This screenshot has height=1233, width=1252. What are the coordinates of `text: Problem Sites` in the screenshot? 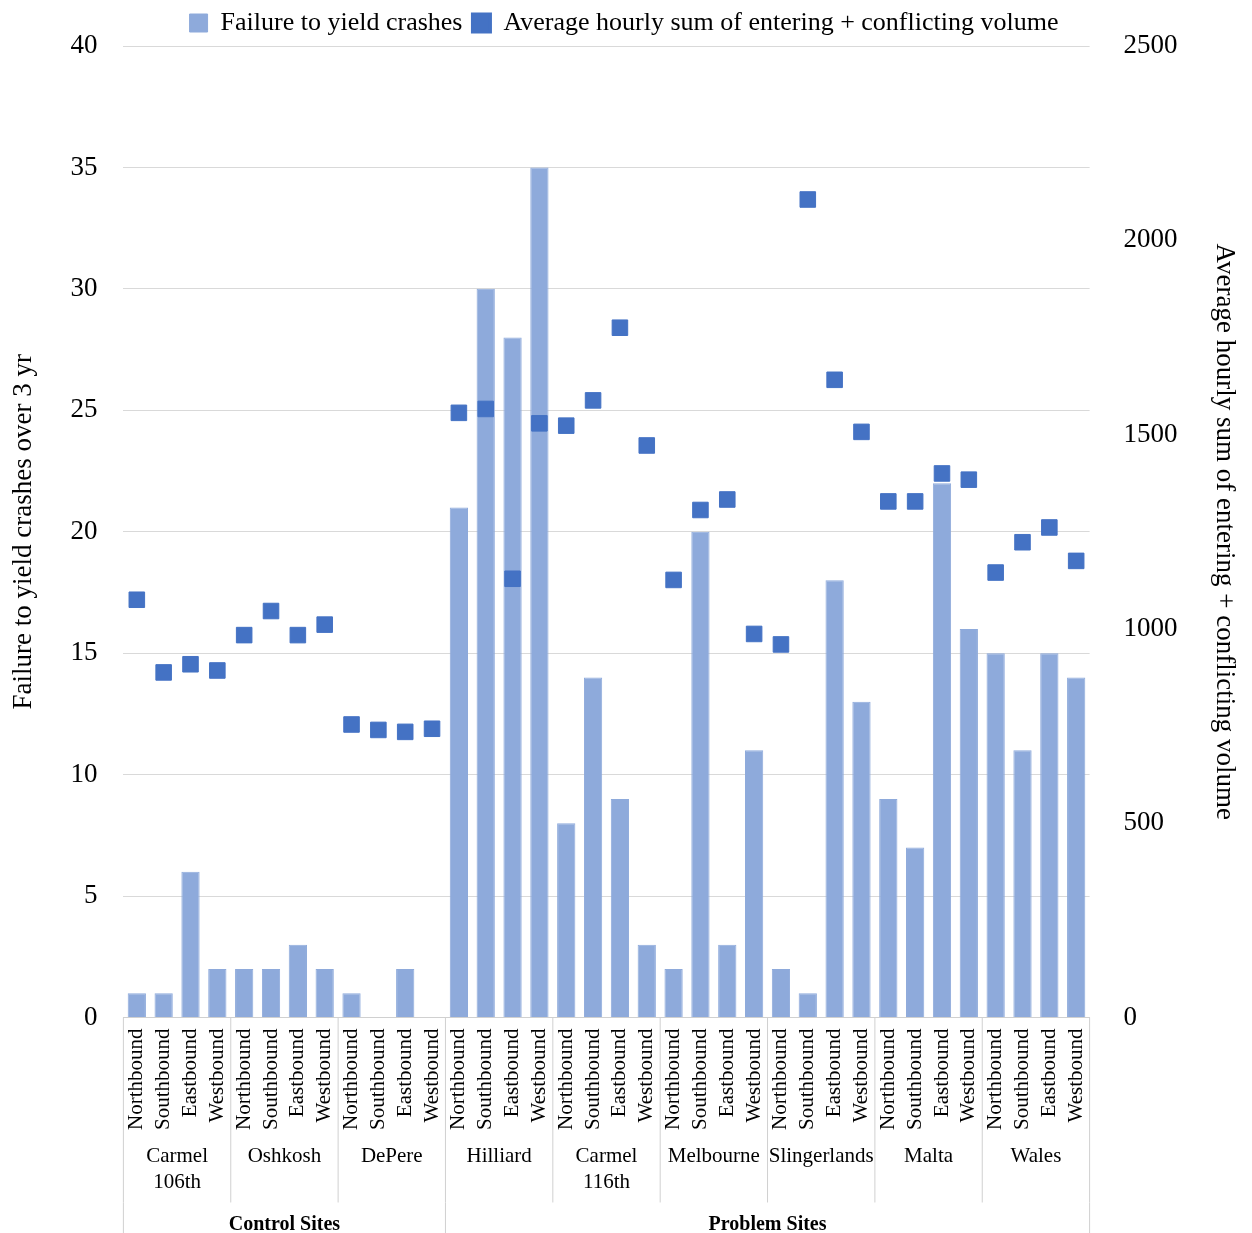 It's located at (767, 1222).